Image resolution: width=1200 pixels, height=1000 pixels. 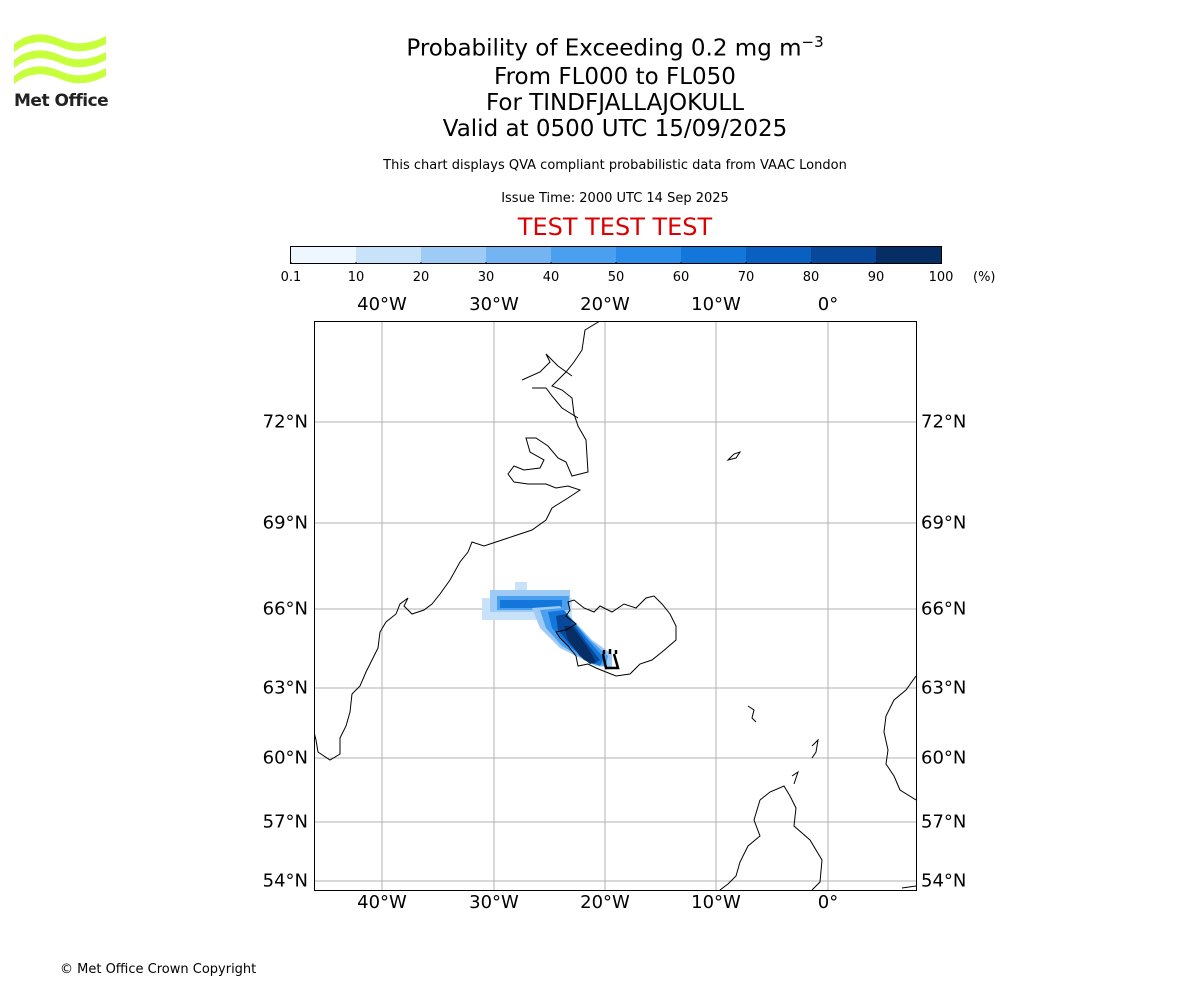 I want to click on lat-label-right: 57°N, so click(x=944, y=822).